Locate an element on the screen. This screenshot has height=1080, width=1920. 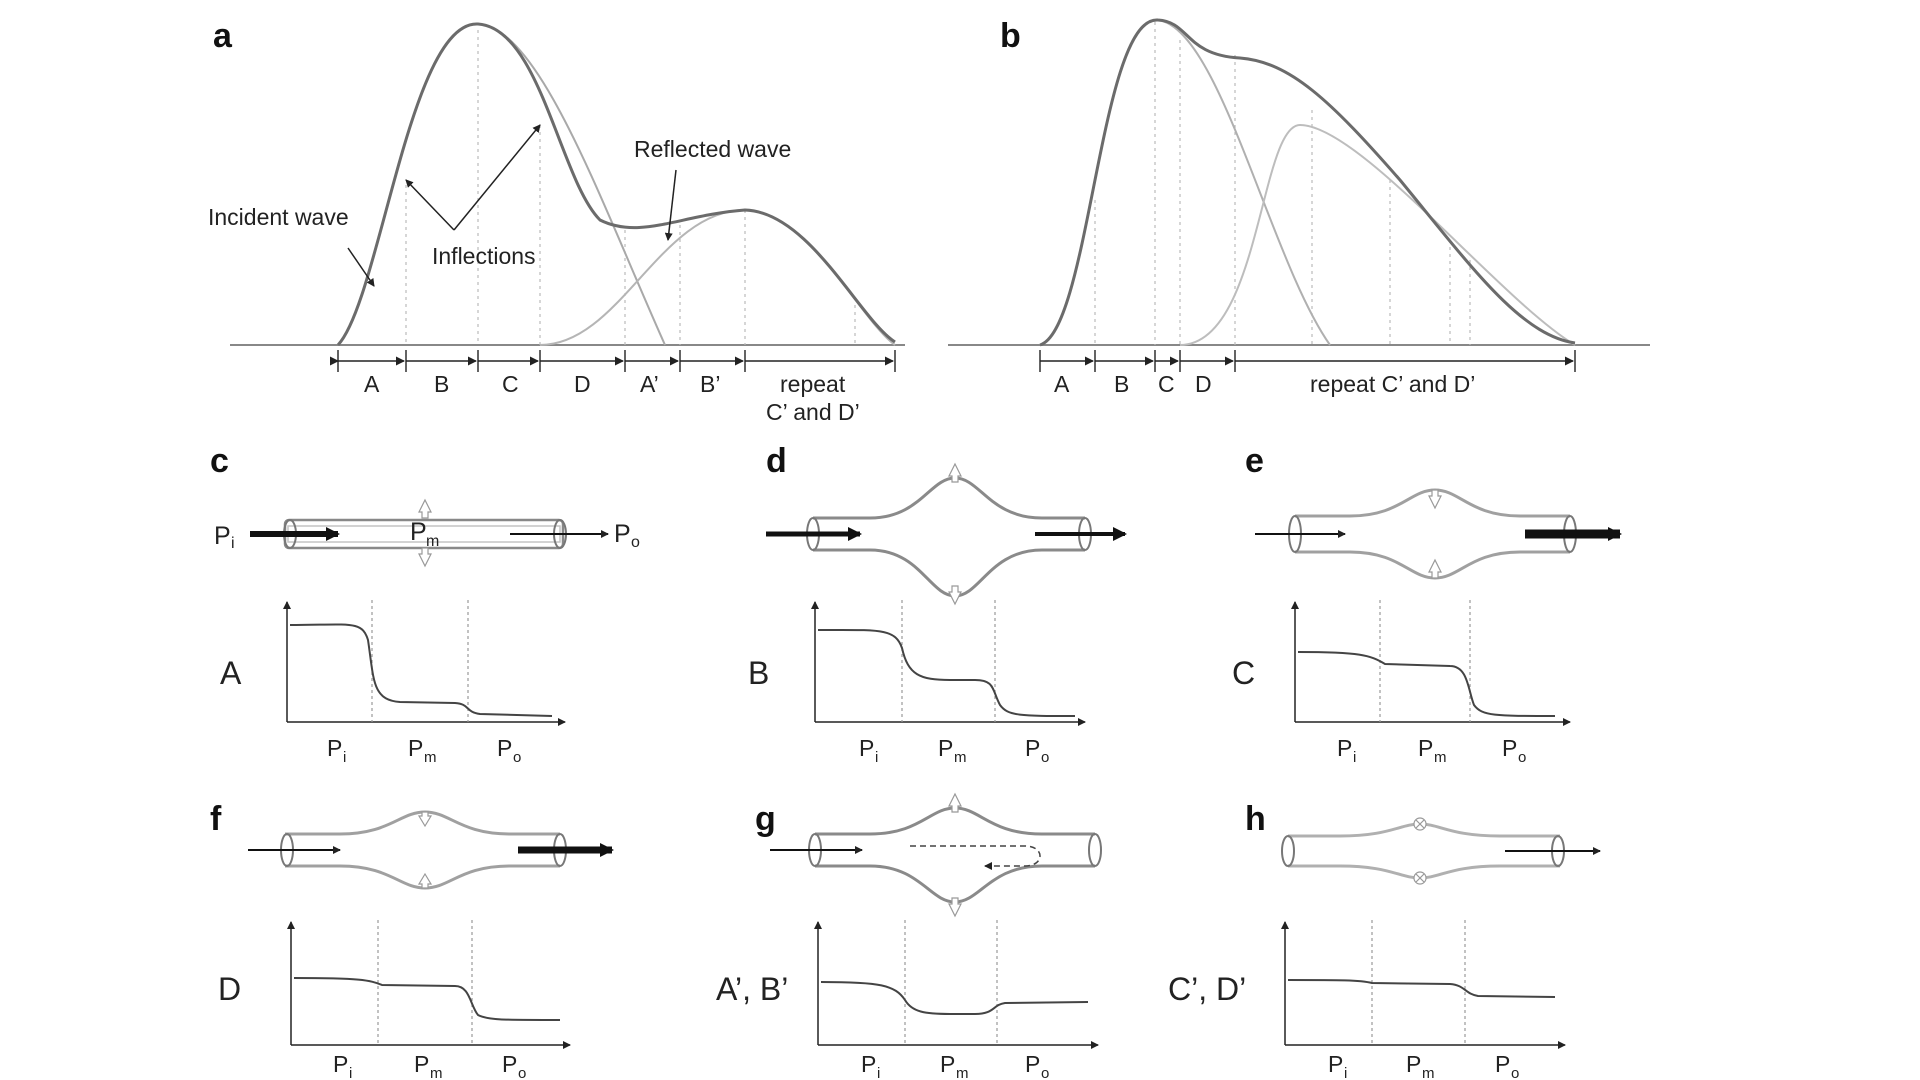
segment-b-D: D is located at coordinates (1203, 384).